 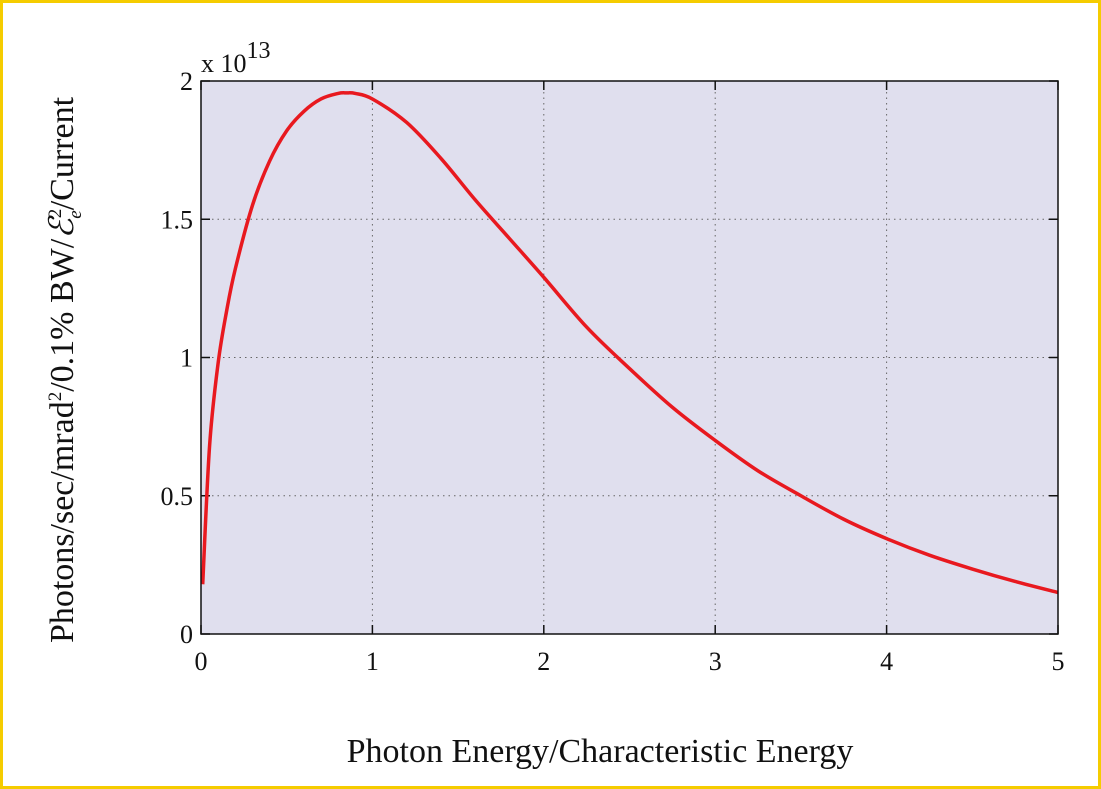 I want to click on x-axis-label: Photon Energy/Characteristic Energy, so click(x=600, y=751).